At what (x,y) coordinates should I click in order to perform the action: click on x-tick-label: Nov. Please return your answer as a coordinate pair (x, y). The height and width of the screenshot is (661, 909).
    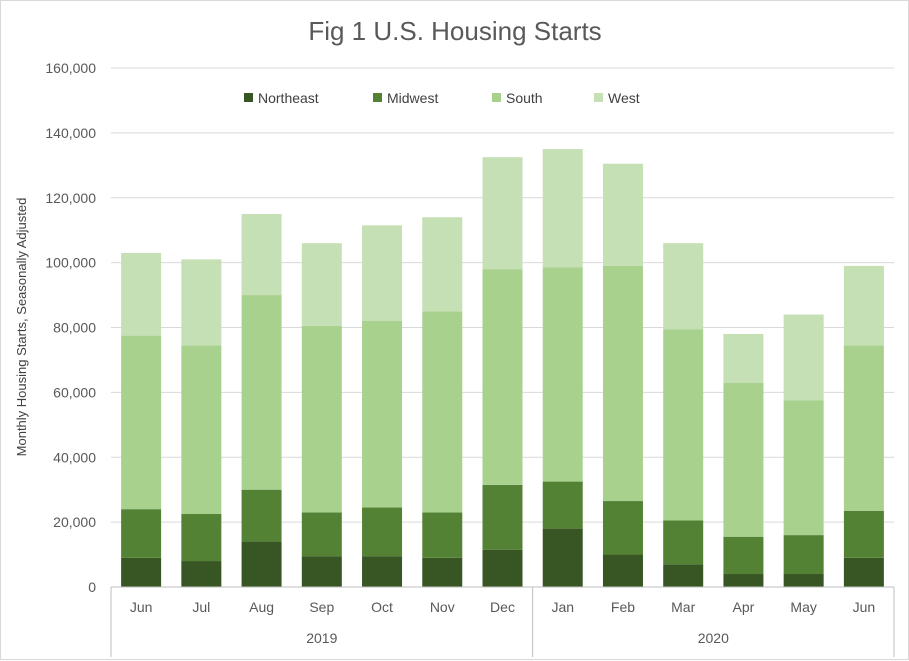
    Looking at the image, I should click on (442, 607).